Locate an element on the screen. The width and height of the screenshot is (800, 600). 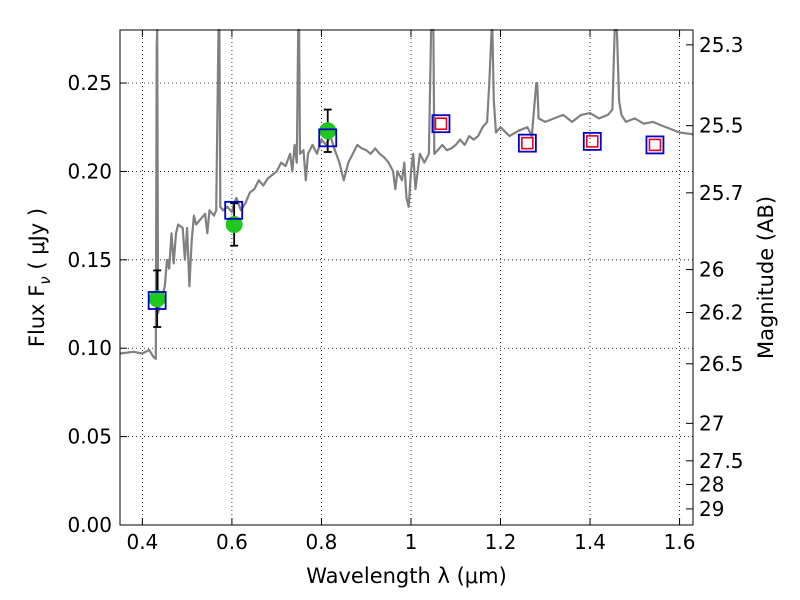
x-tick-label: 1.2 is located at coordinates (501, 542).